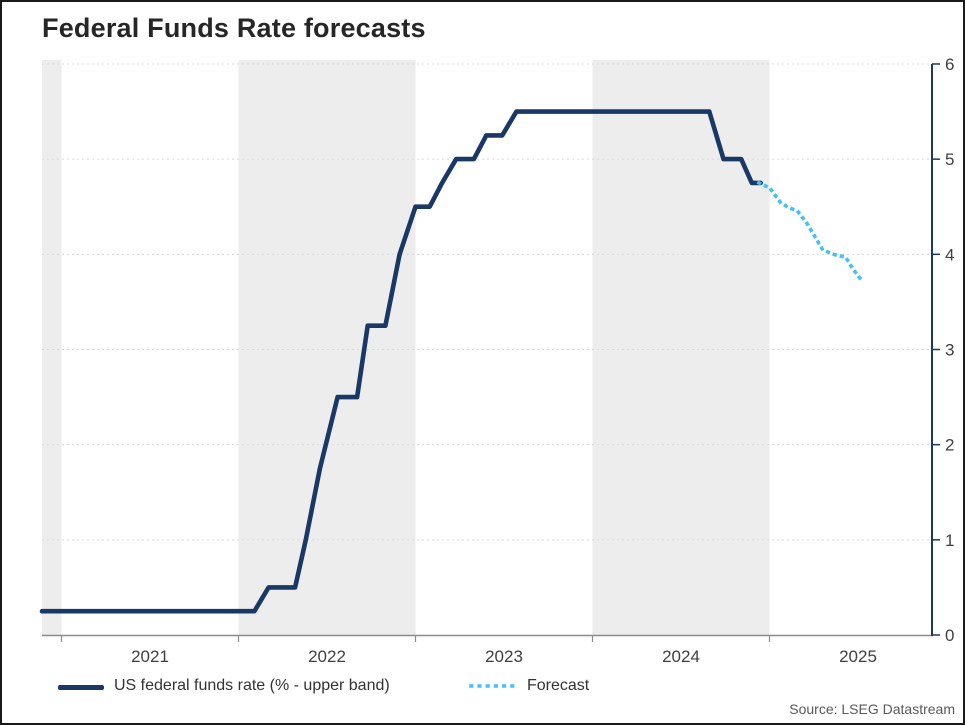  What do you see at coordinates (681, 656) in the screenshot?
I see `x-tick-label: 2024` at bounding box center [681, 656].